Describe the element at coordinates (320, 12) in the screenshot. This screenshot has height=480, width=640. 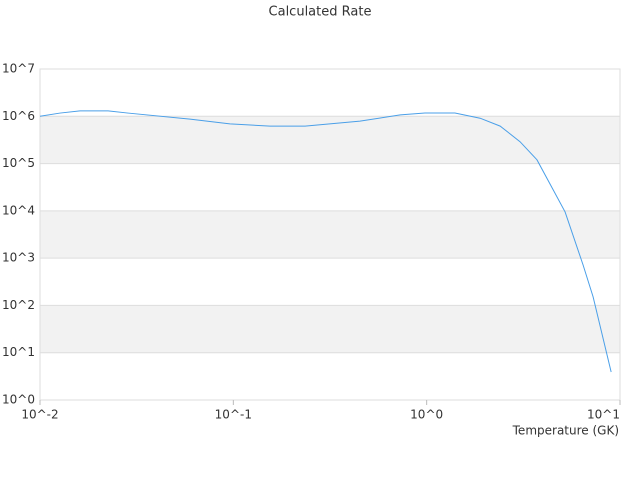
I see `chart-title: Calculated Rate` at that location.